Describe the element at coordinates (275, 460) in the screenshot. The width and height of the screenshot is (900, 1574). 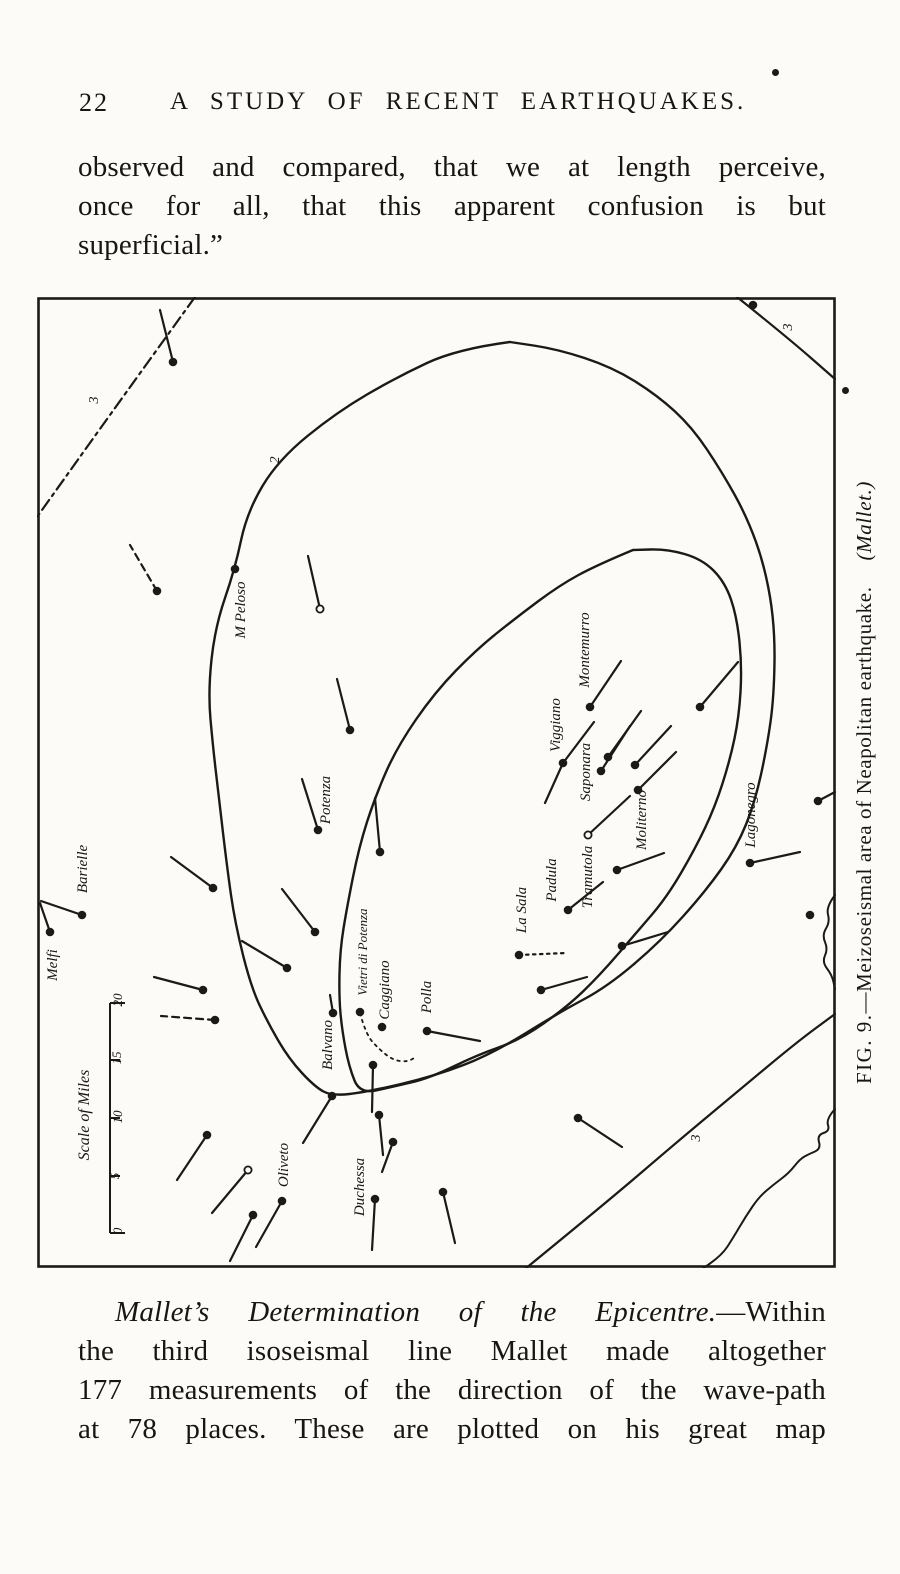
I see `isoseismal-label-2: 2` at that location.